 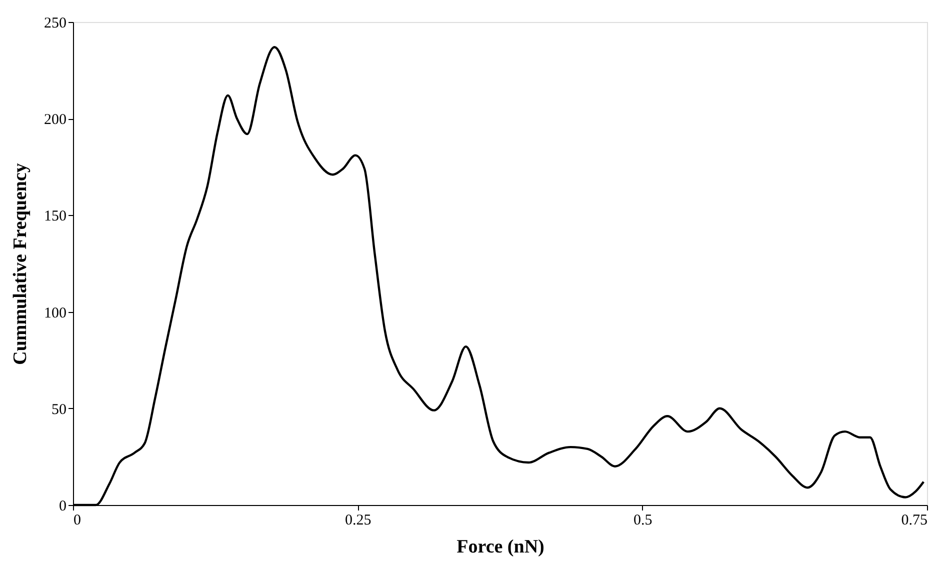 I want to click on x-tick-label: 0.5, so click(x=642, y=520).